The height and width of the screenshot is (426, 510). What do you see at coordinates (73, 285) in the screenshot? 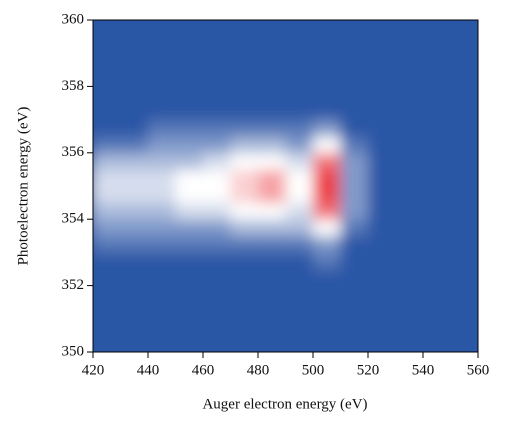
I see `y-tick-label: 352` at bounding box center [73, 285].